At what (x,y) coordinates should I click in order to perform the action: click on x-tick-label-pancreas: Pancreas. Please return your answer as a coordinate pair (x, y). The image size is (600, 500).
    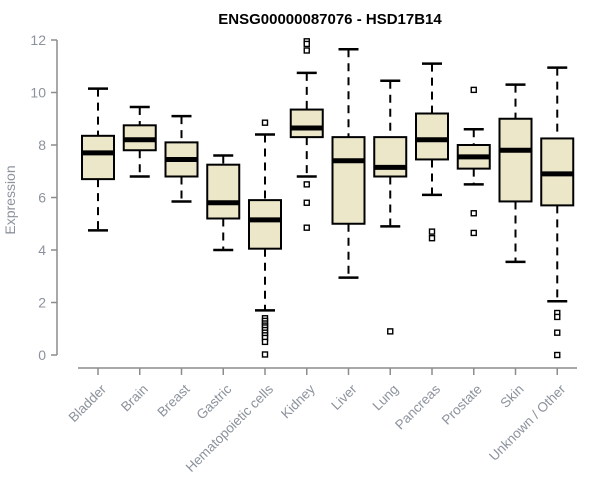
    Looking at the image, I should click on (417, 406).